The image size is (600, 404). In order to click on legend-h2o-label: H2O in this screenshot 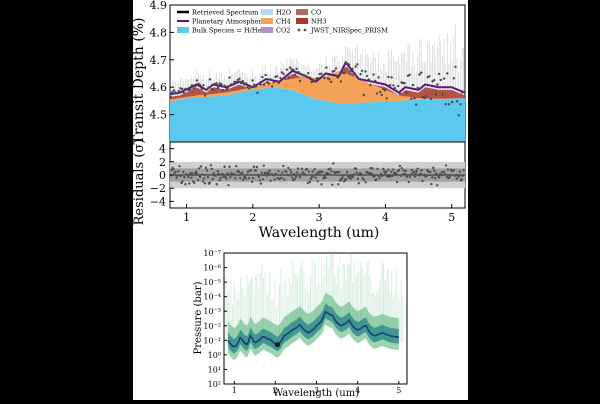, I will do `click(283, 13)`.